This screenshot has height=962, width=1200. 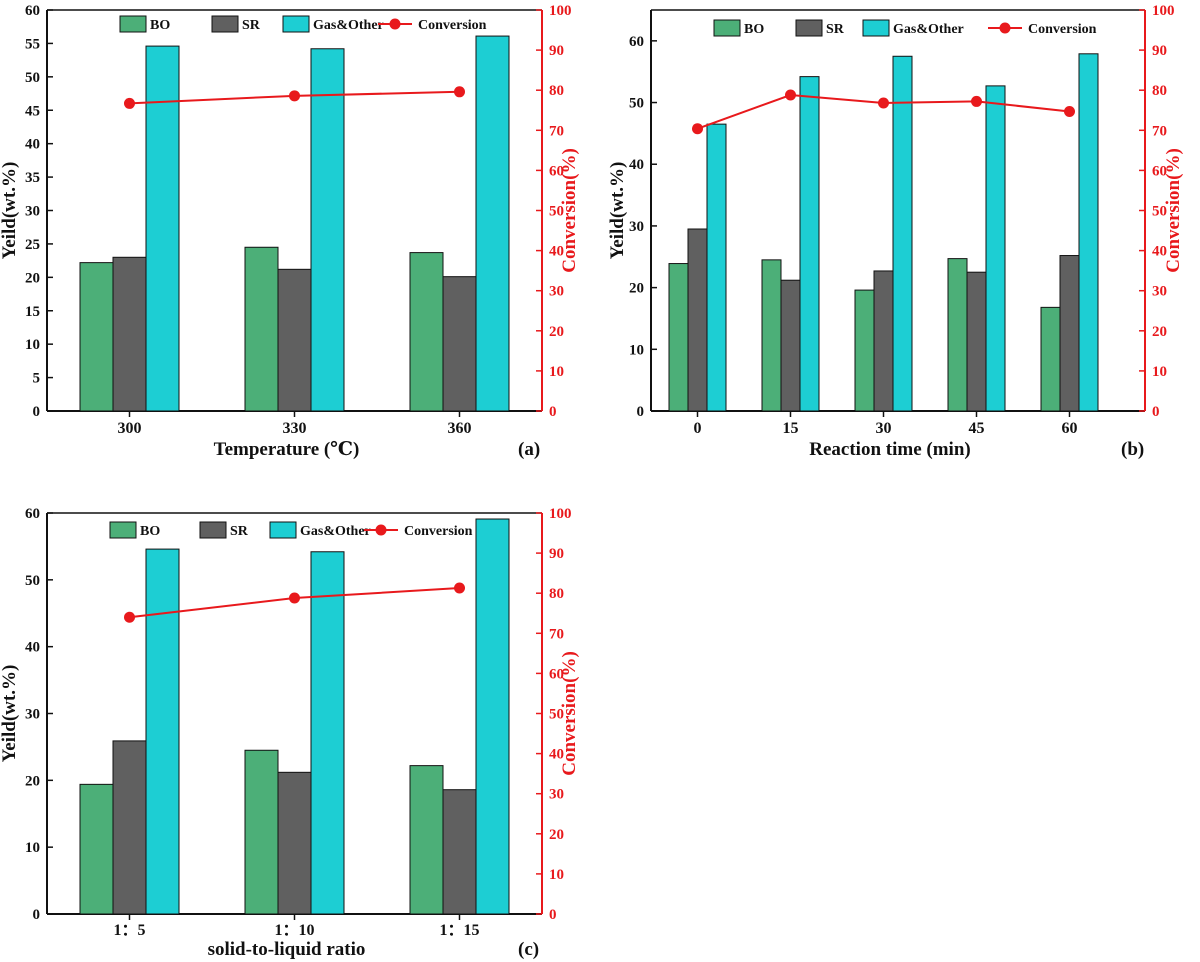 What do you see at coordinates (295, 428) in the screenshot?
I see `x-tick-label: 330` at bounding box center [295, 428].